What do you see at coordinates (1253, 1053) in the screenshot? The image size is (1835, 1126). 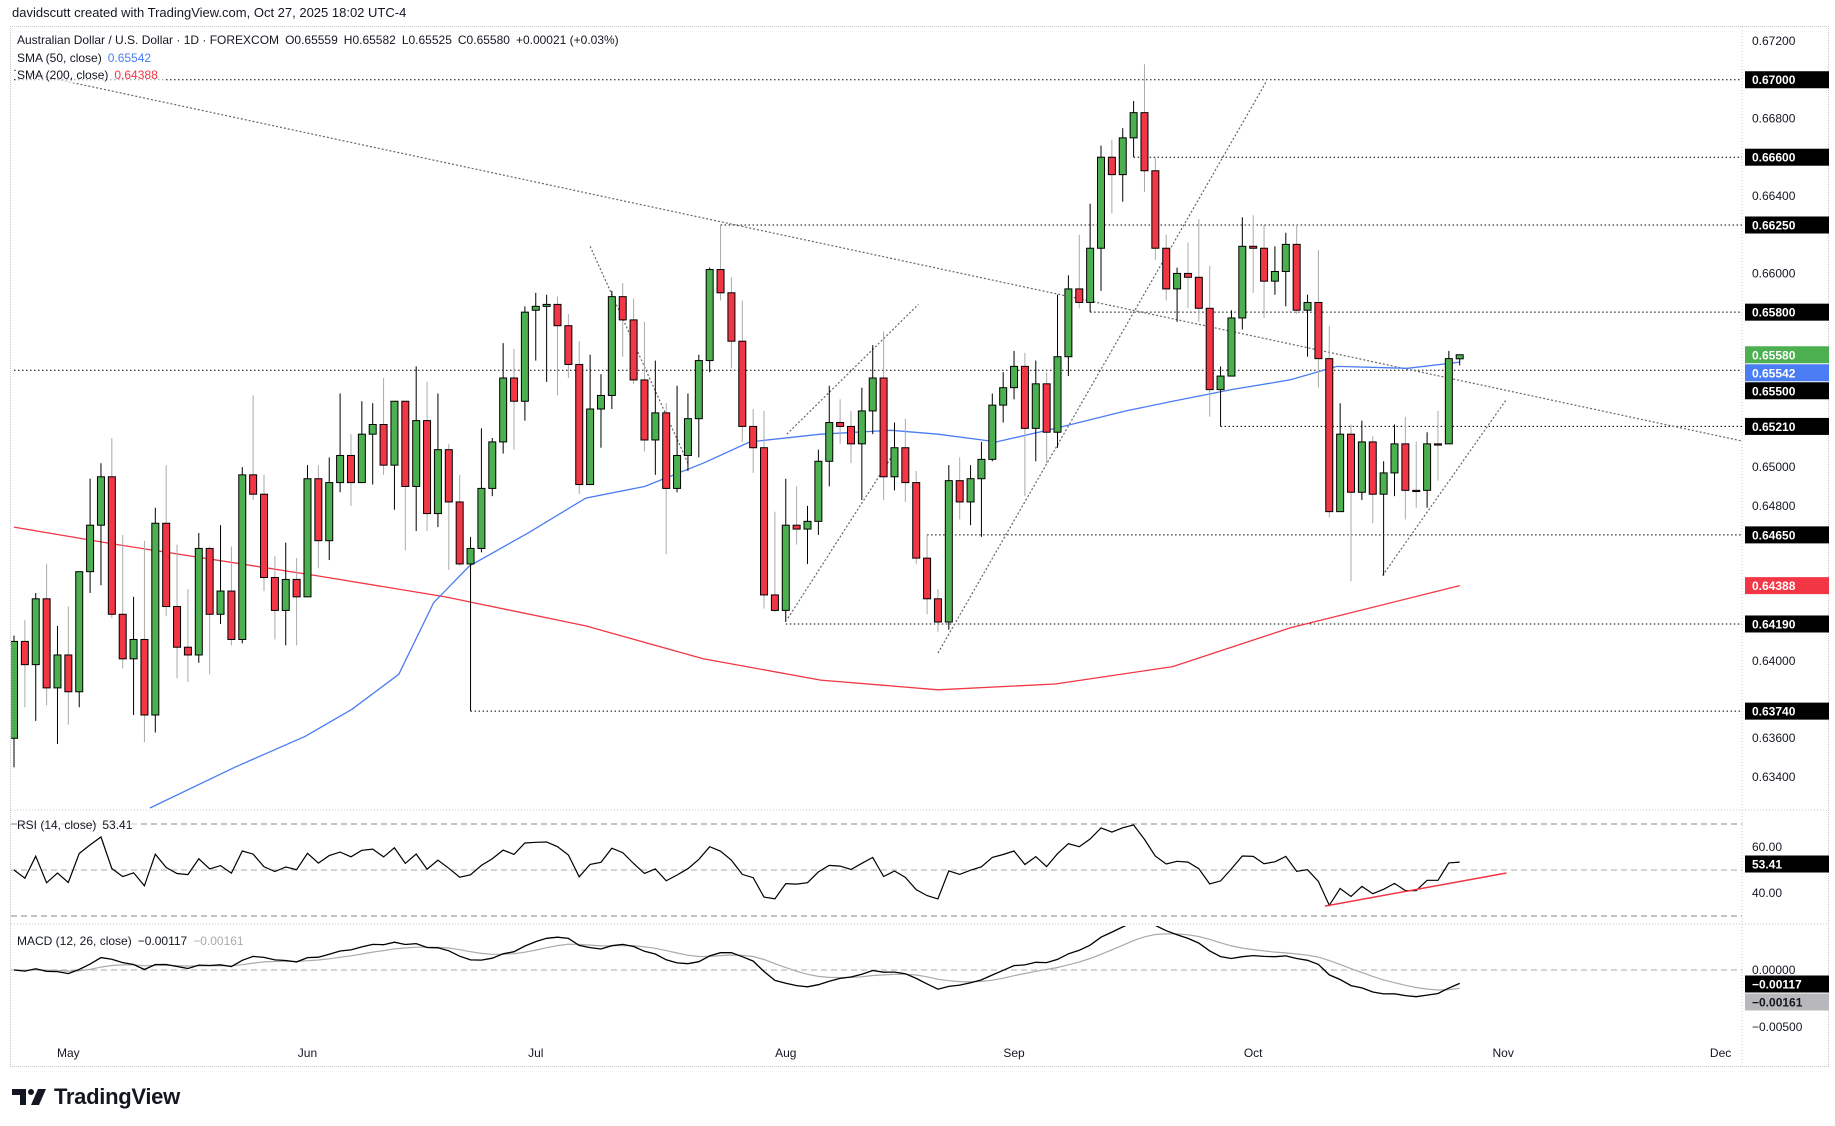 I see `time-tick-label: Oct` at bounding box center [1253, 1053].